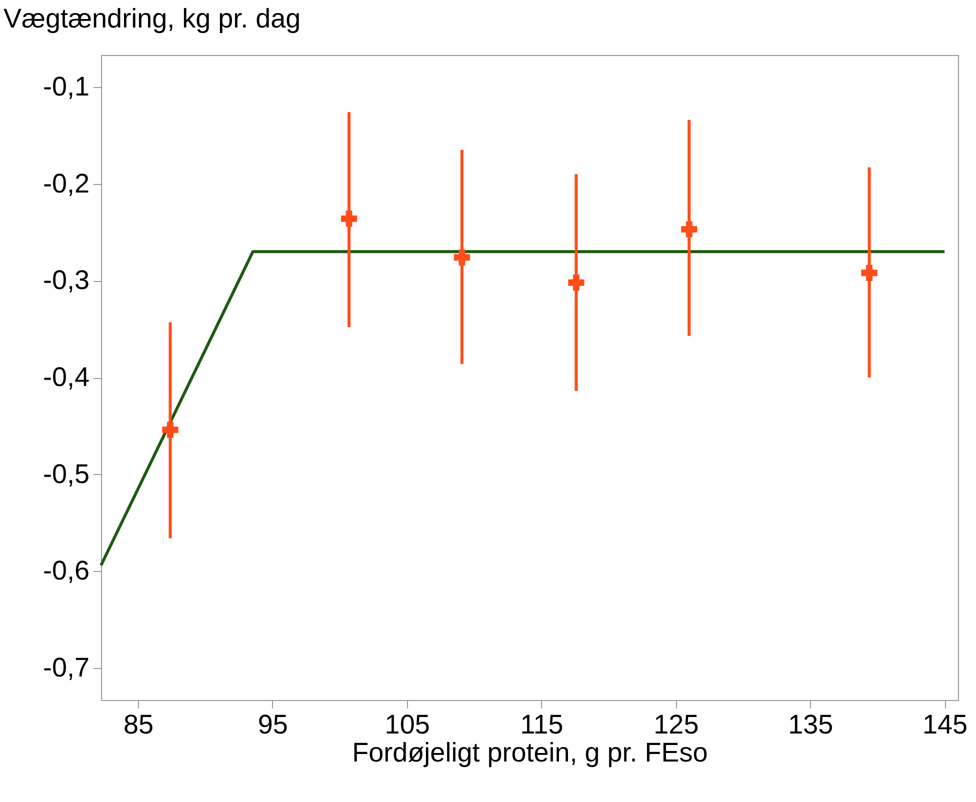 This screenshot has width=976, height=802. Describe the element at coordinates (66, 280) in the screenshot. I see `y-tick-label: -0,3` at that location.